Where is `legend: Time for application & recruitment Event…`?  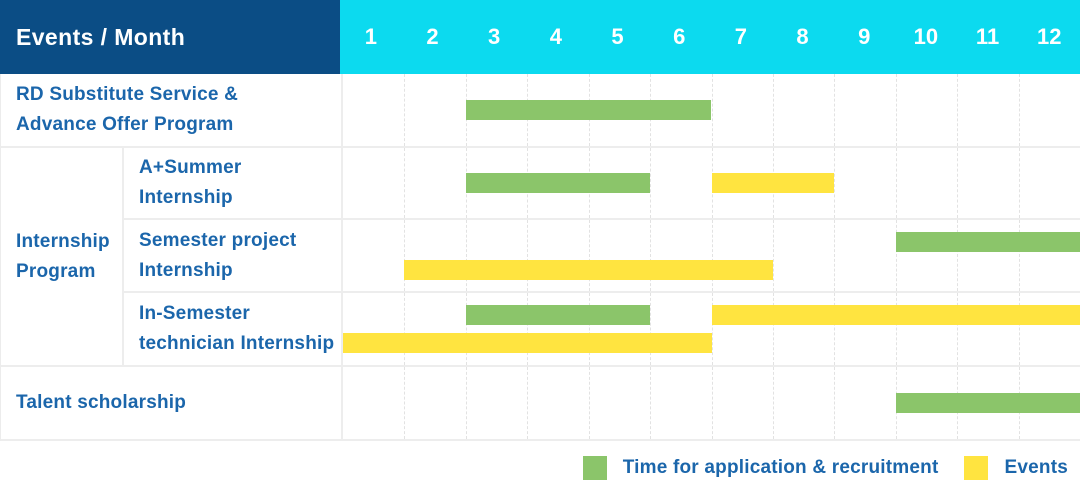 legend: Time for application & recruitment Event… is located at coordinates (540, 467).